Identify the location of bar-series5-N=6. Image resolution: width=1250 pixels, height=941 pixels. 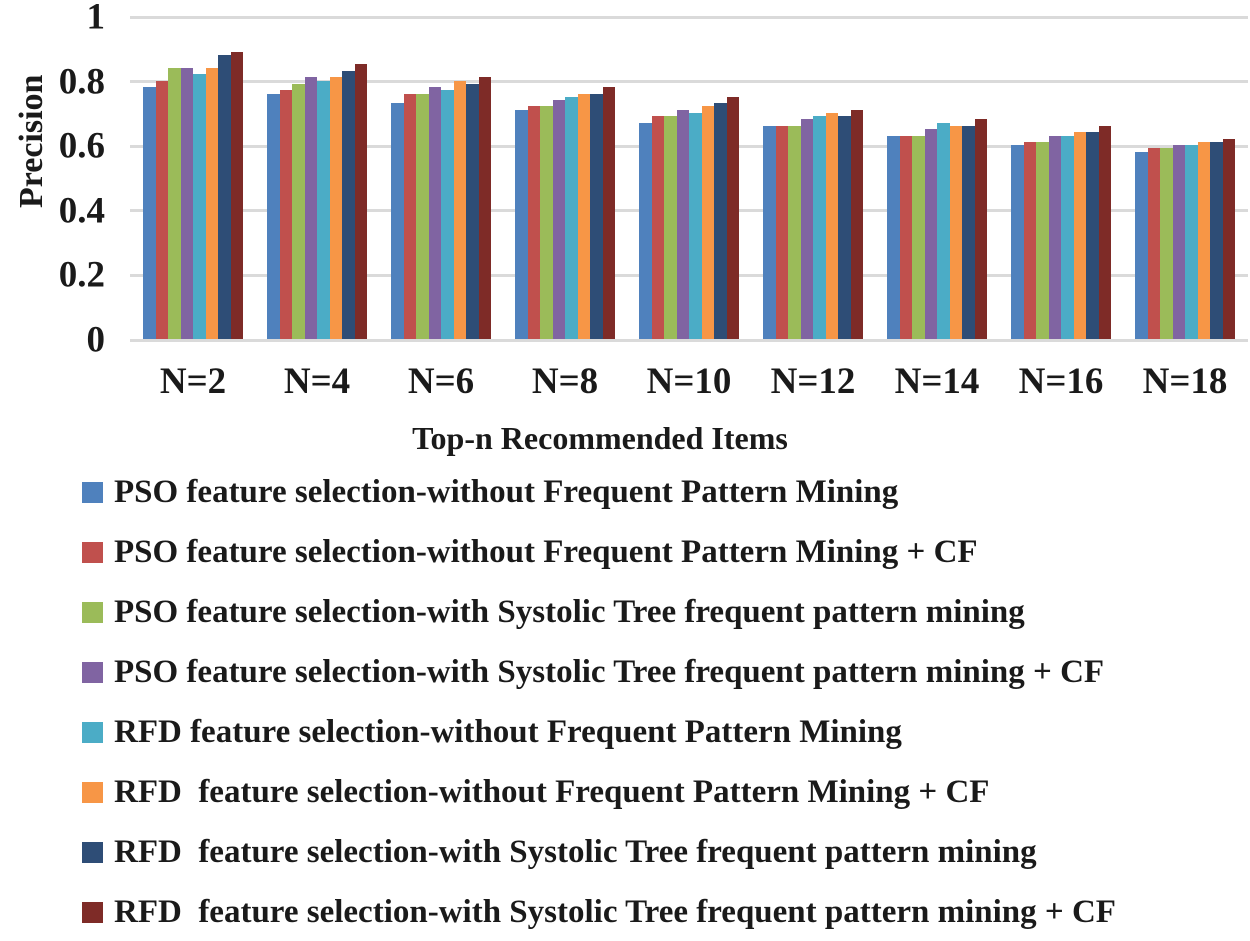
(447, 214).